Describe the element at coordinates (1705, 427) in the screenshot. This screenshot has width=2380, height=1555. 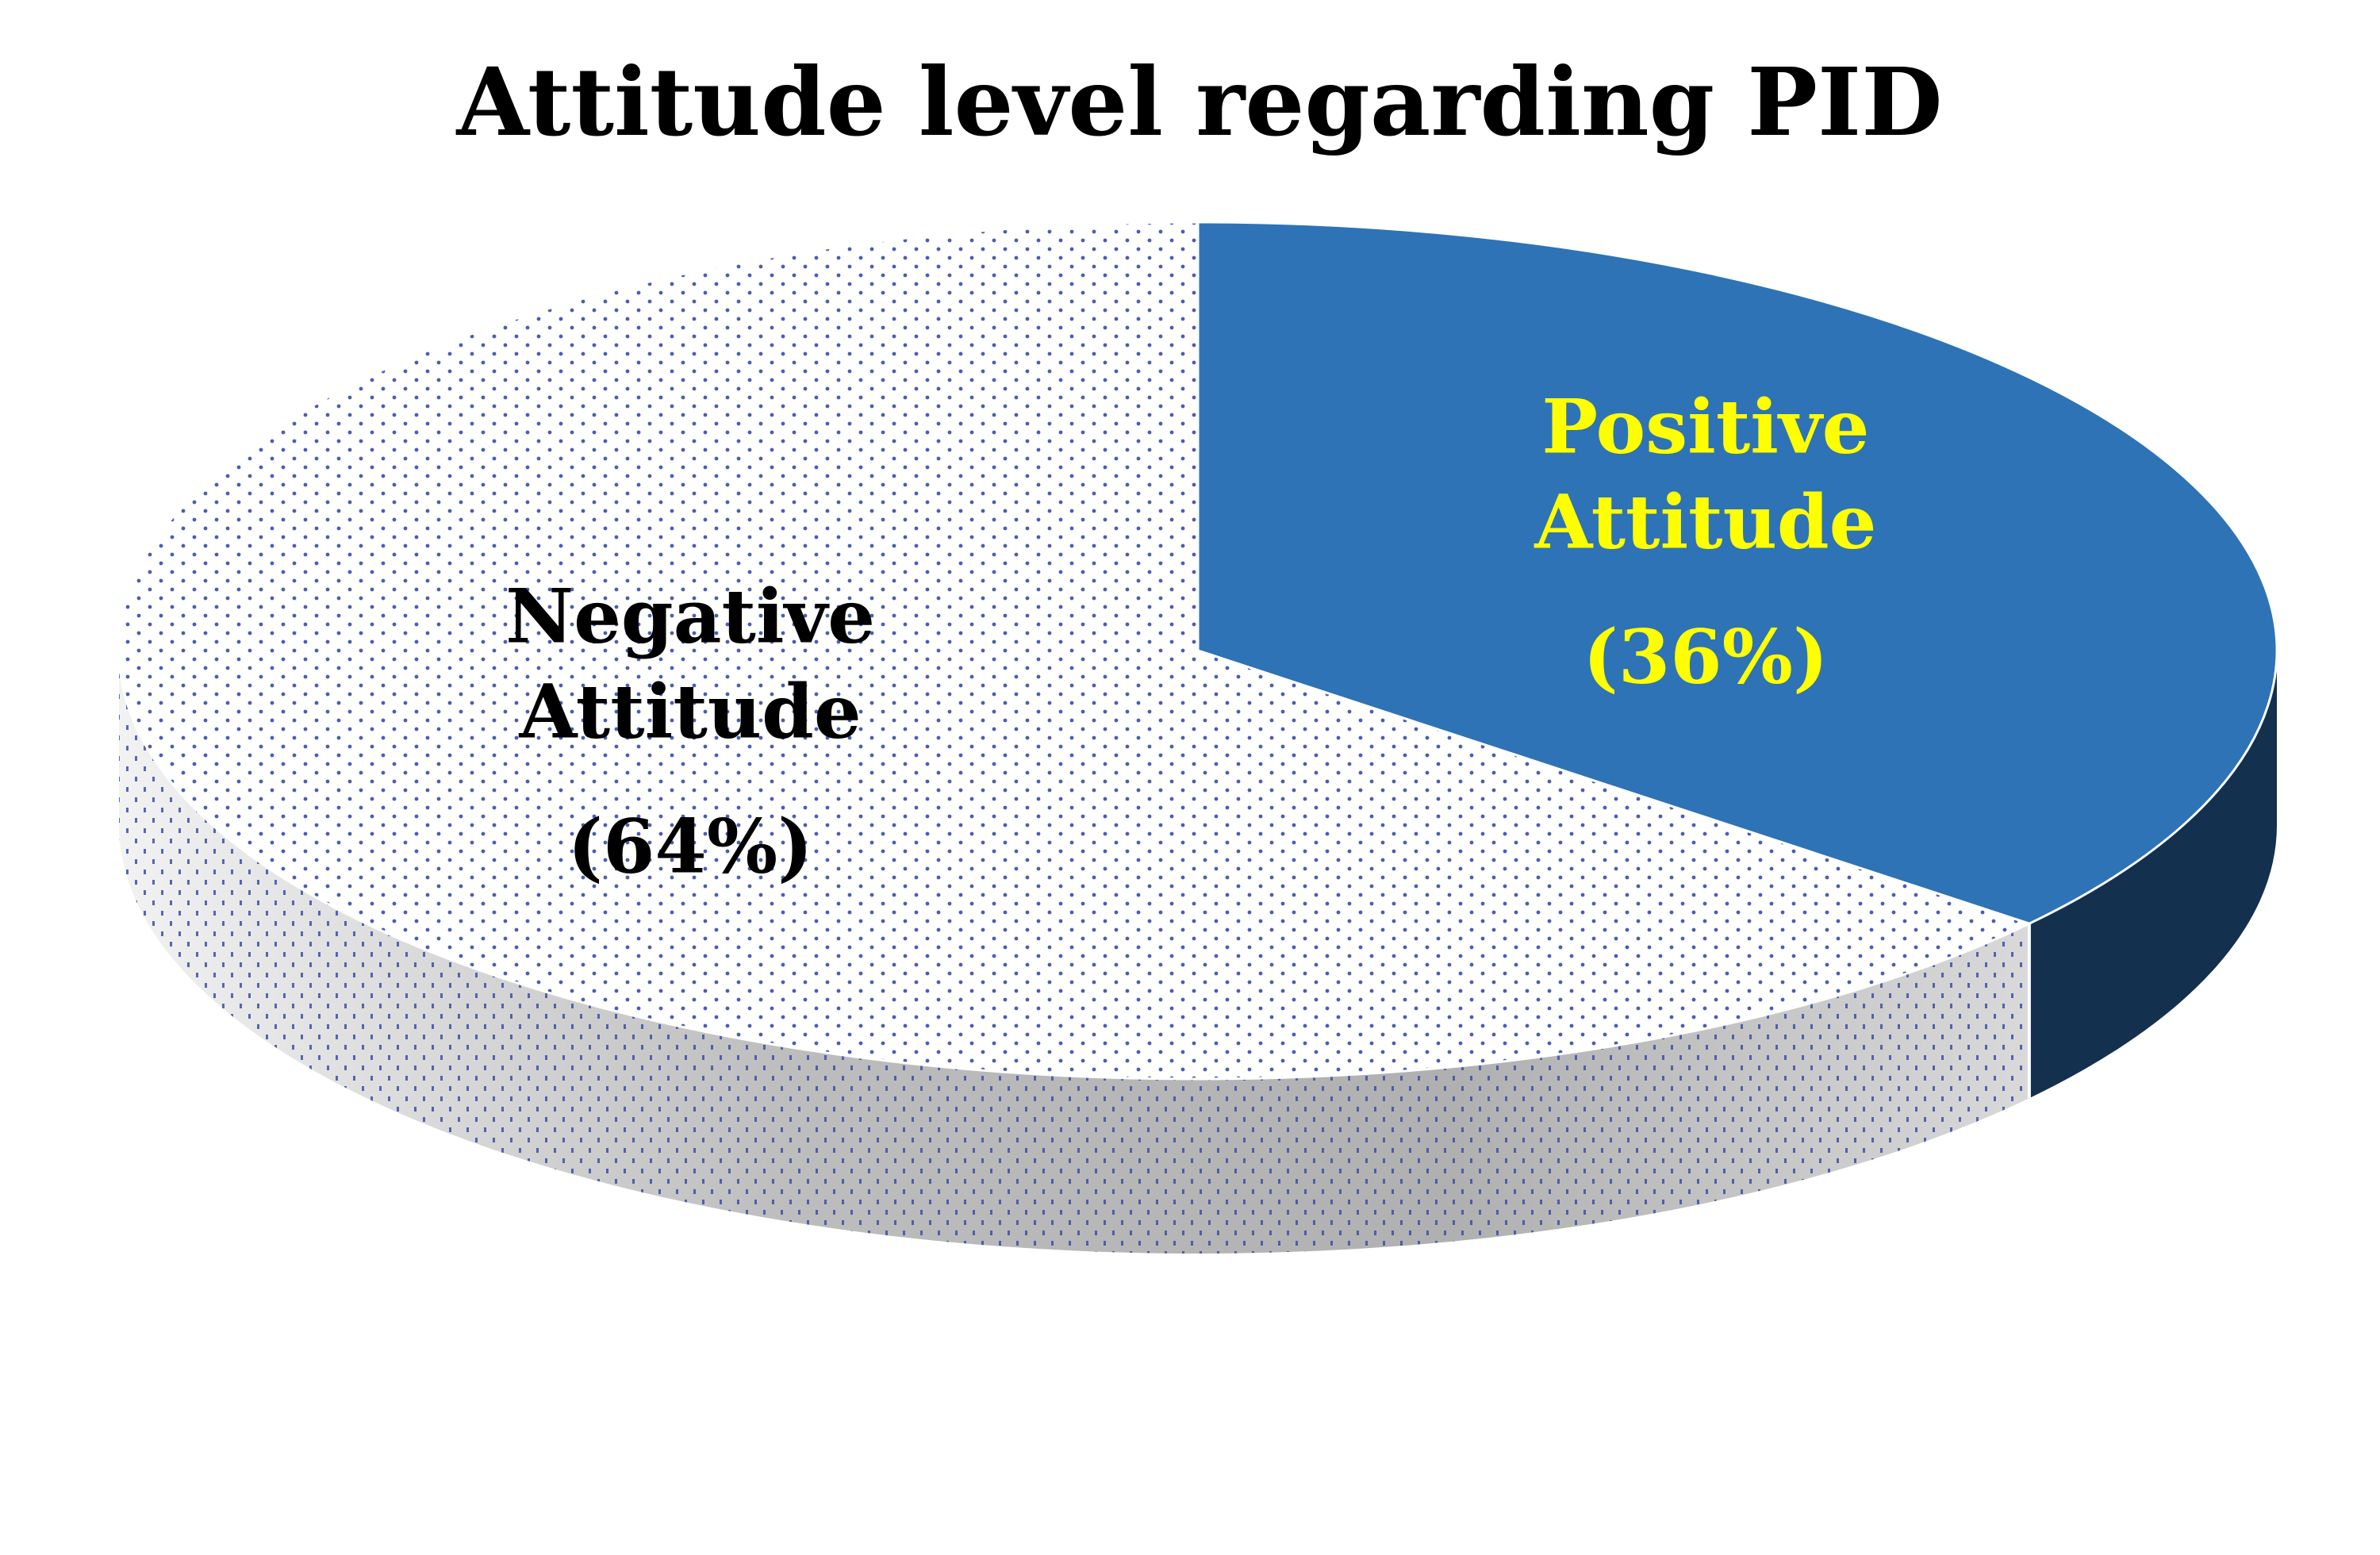
I see `slice-label-line1-1: Positive` at that location.